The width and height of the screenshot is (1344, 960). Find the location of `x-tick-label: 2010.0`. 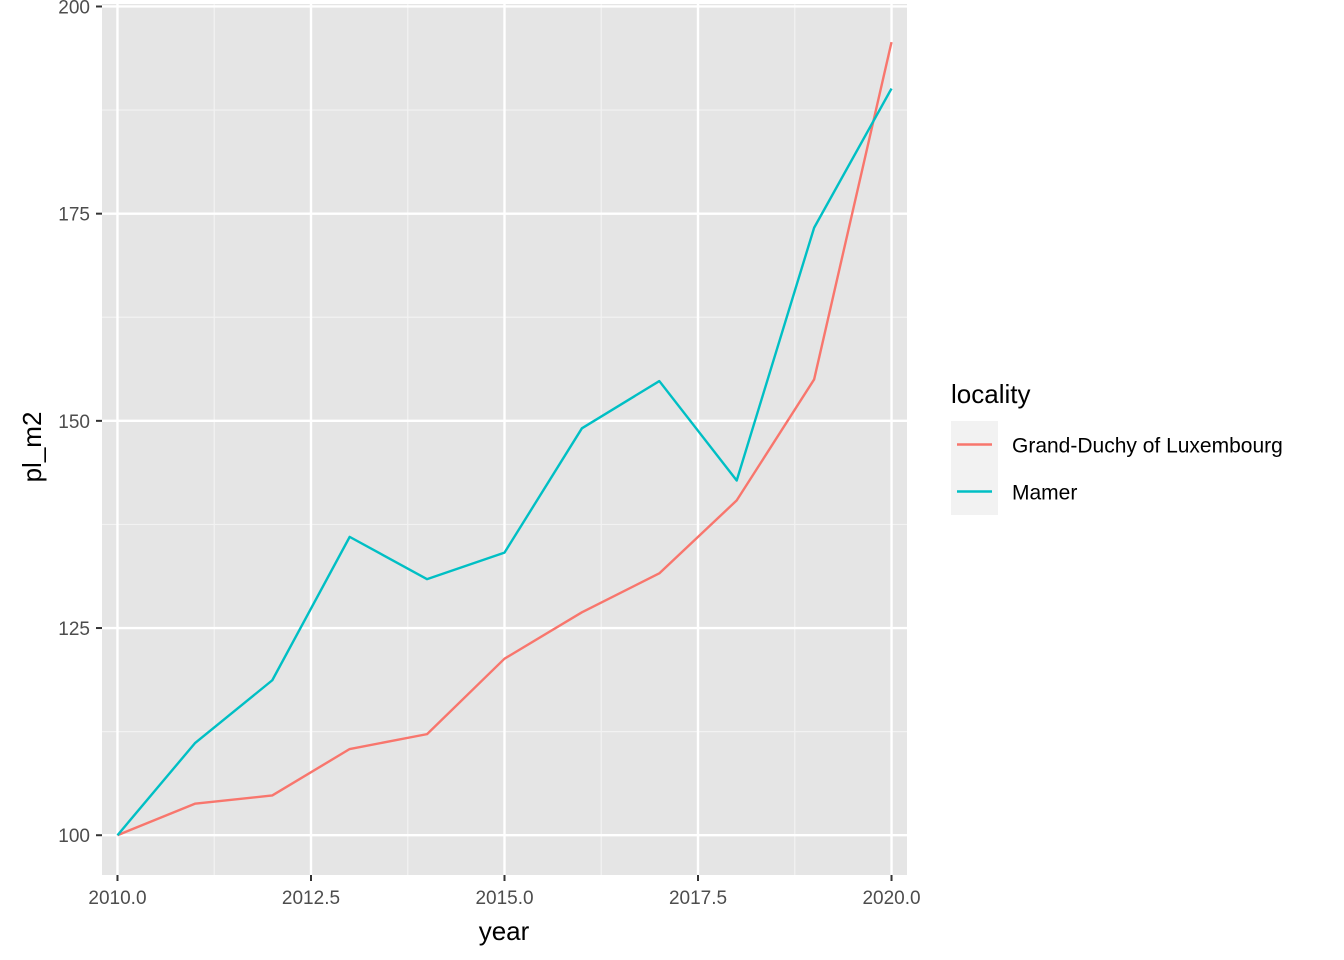

x-tick-label: 2010.0 is located at coordinates (117, 898).